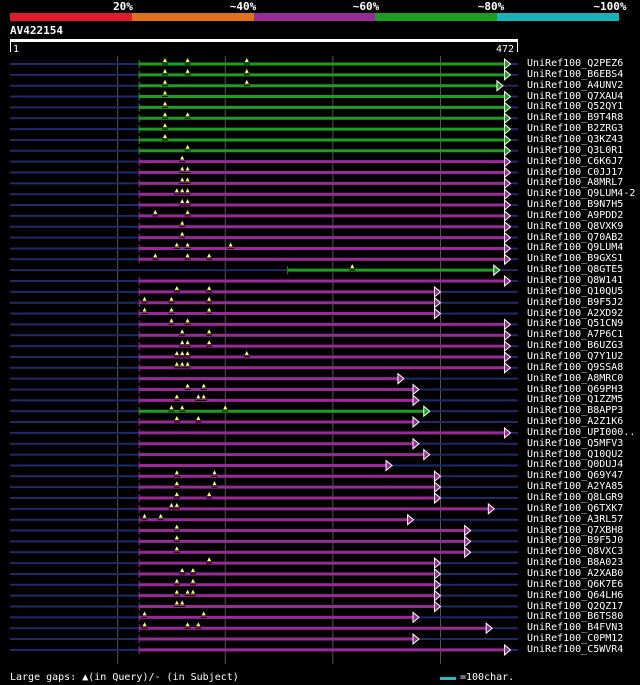 The image size is (640, 685). I want to click on hit-label-link: UniRef100_A9PDD2, so click(575, 215).